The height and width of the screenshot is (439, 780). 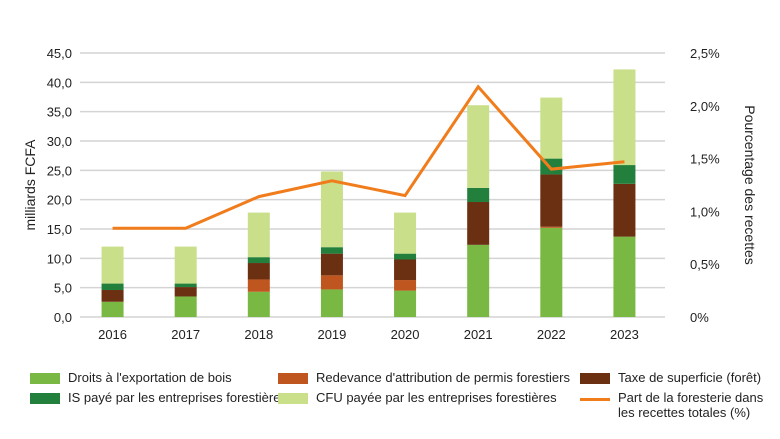 I want to click on y-tick-label: 25,0, so click(x=59, y=170).